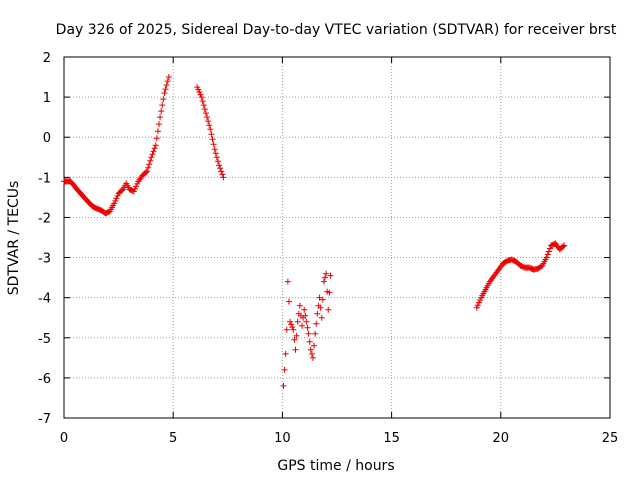 This screenshot has width=640, height=480. I want to click on y-tick-label: -2, so click(44, 218).